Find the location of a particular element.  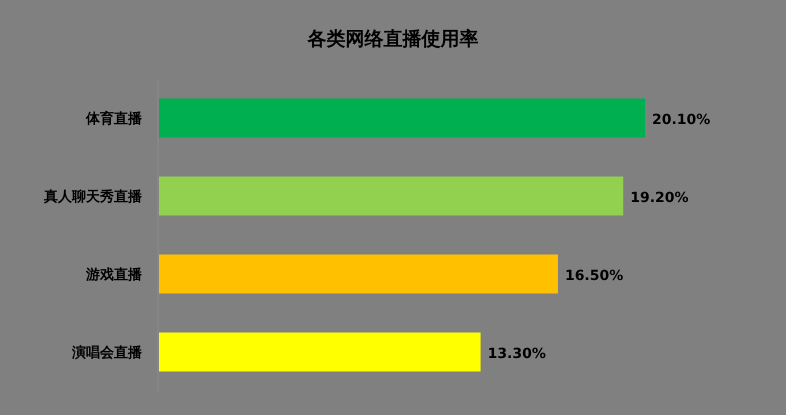

y-tick-label: 体育直播 is located at coordinates (114, 118).